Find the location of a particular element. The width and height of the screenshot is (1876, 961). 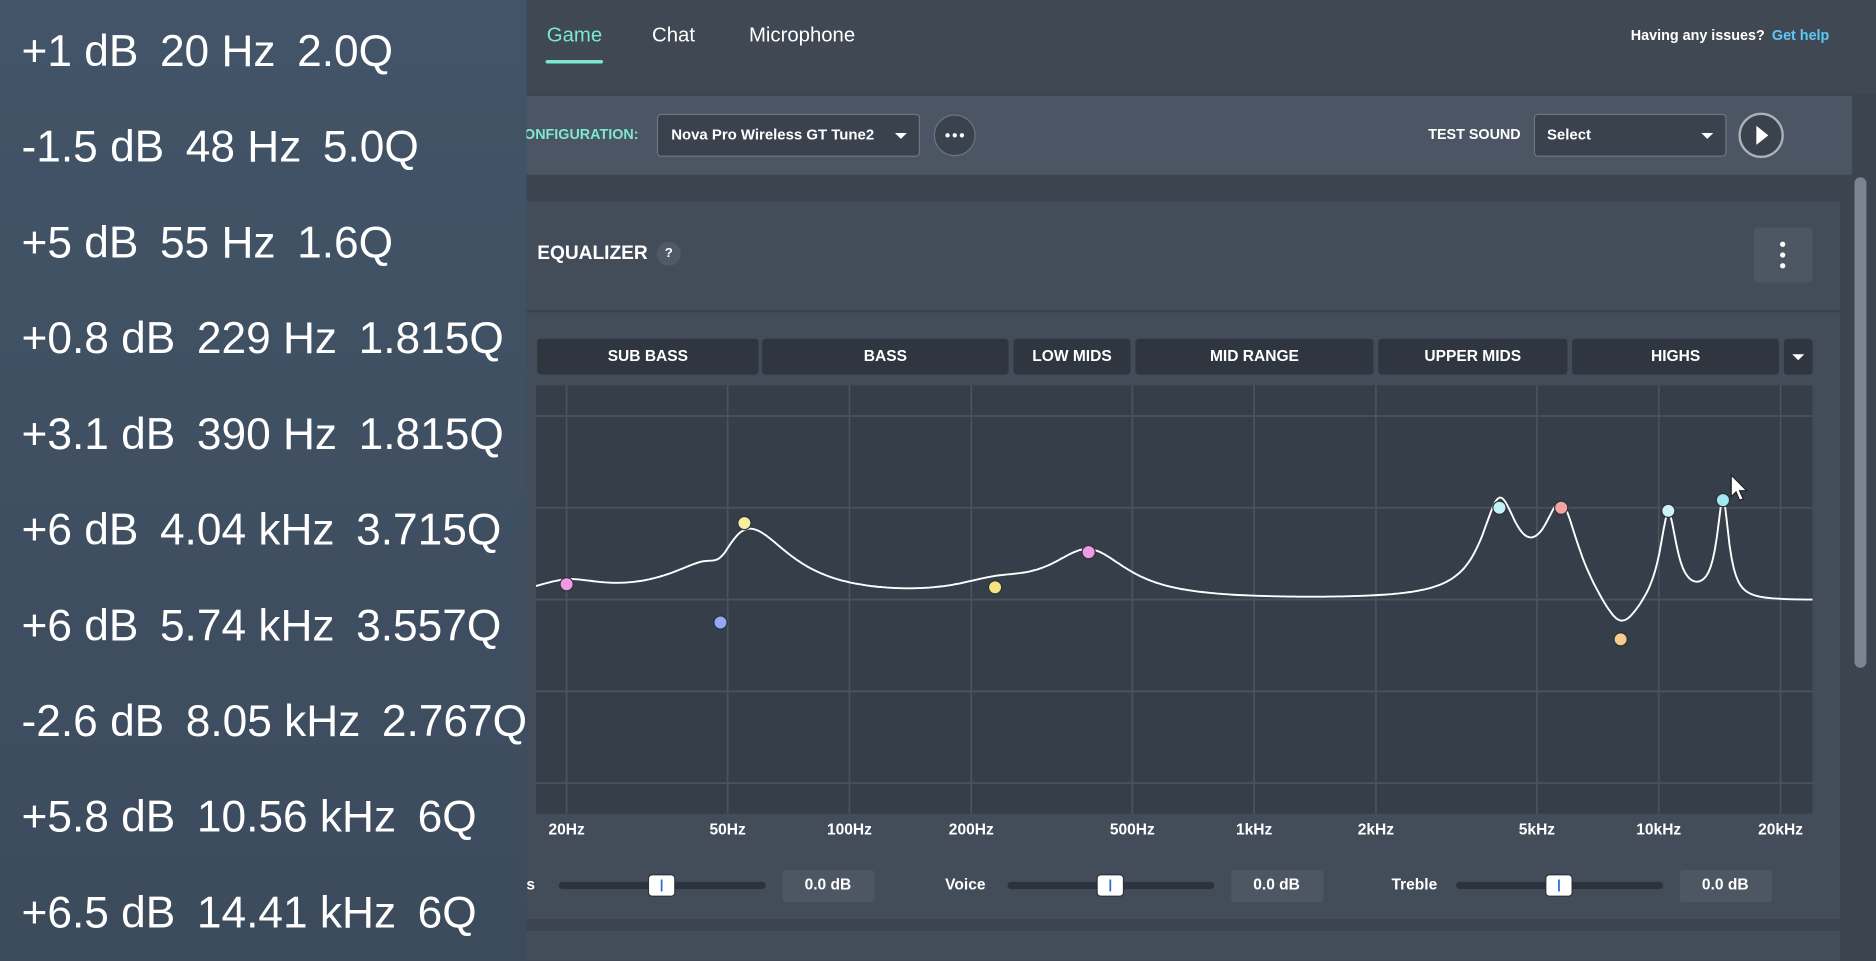

overlay-row: +6.5 dB 14.41 kHz 6Q is located at coordinates (249, 912).